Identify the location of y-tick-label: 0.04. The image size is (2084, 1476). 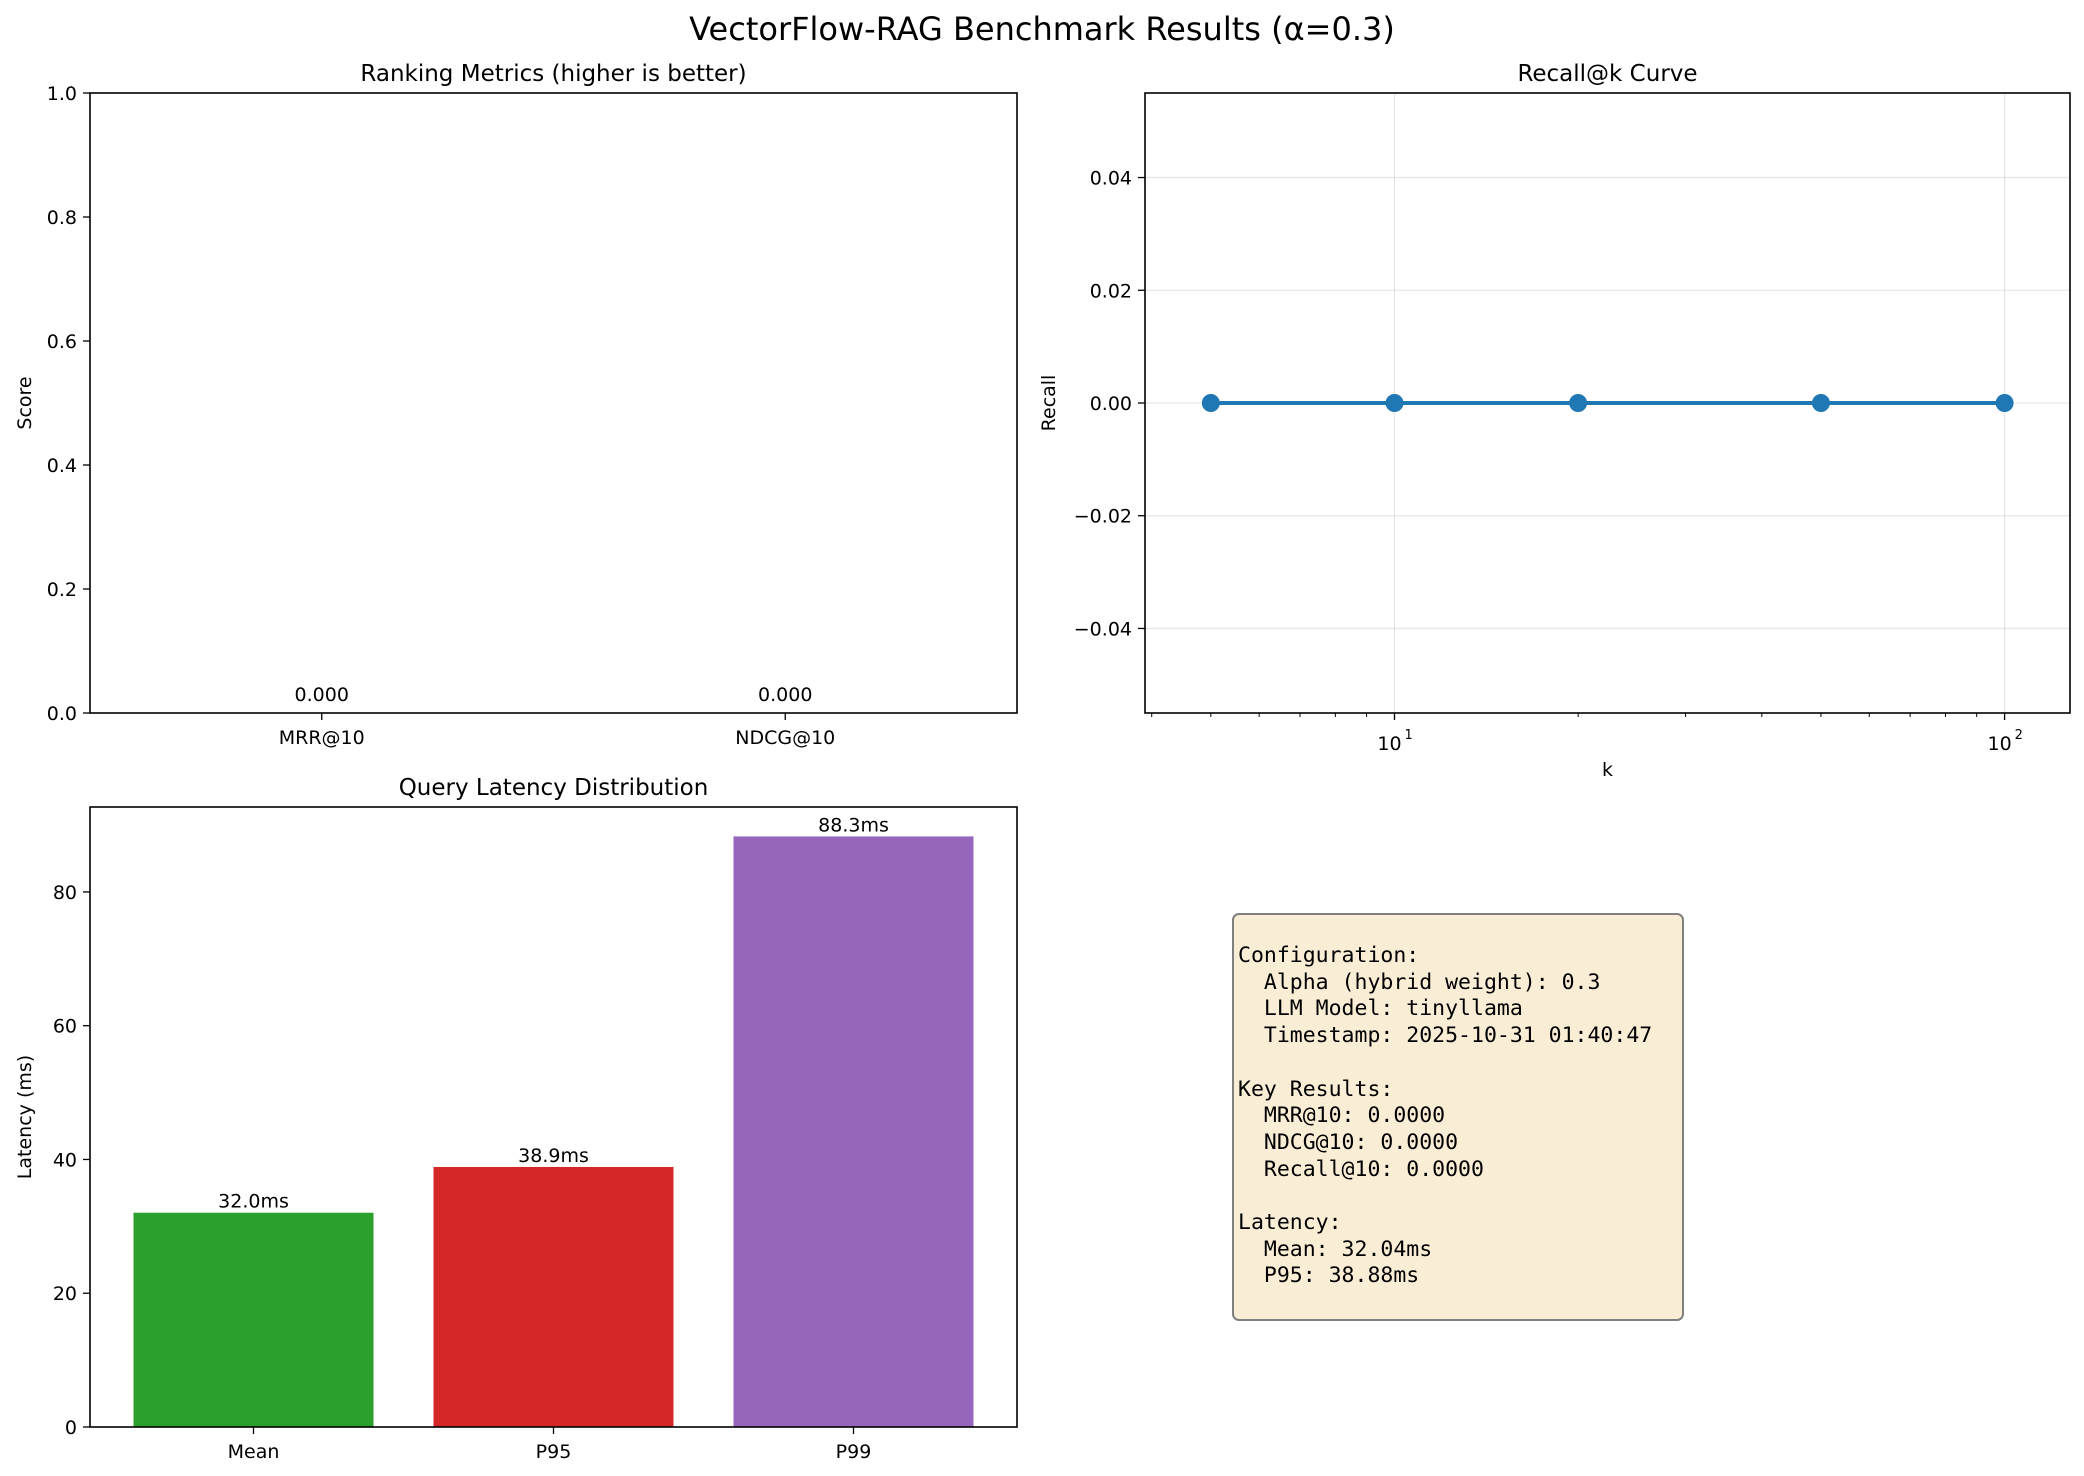
(1111, 179).